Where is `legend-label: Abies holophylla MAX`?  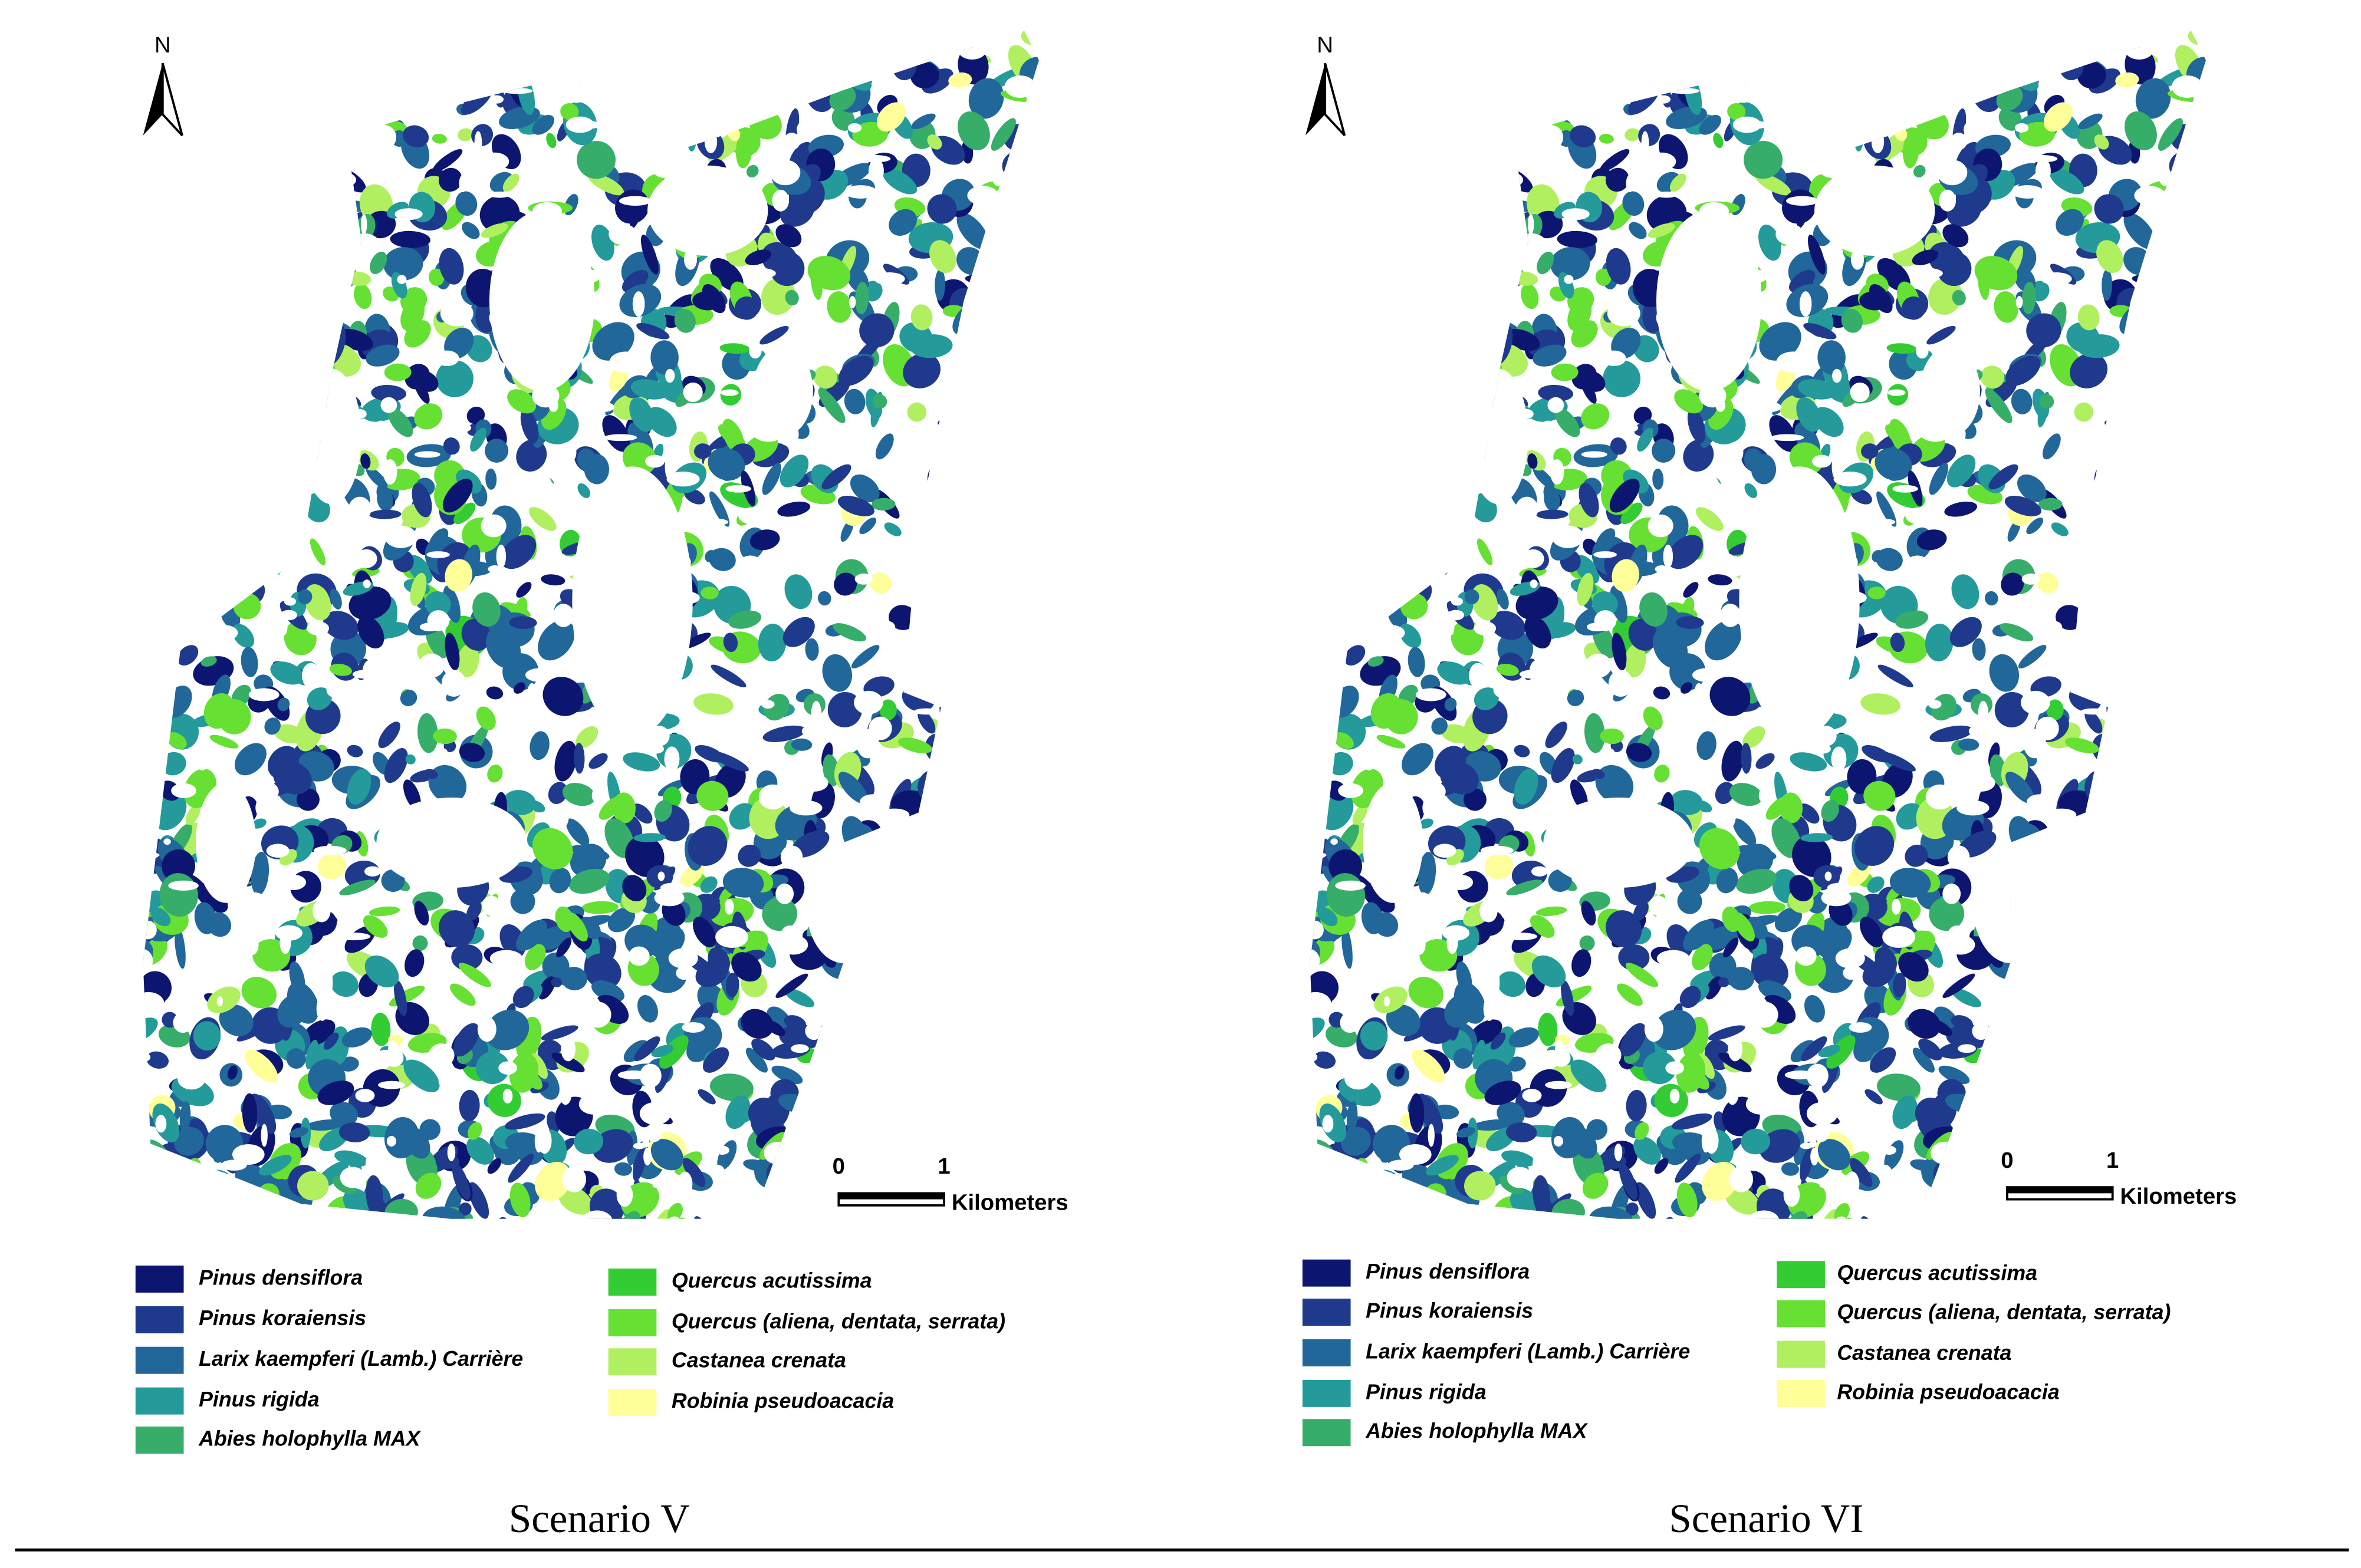 legend-label: Abies holophylla MAX is located at coordinates (310, 1438).